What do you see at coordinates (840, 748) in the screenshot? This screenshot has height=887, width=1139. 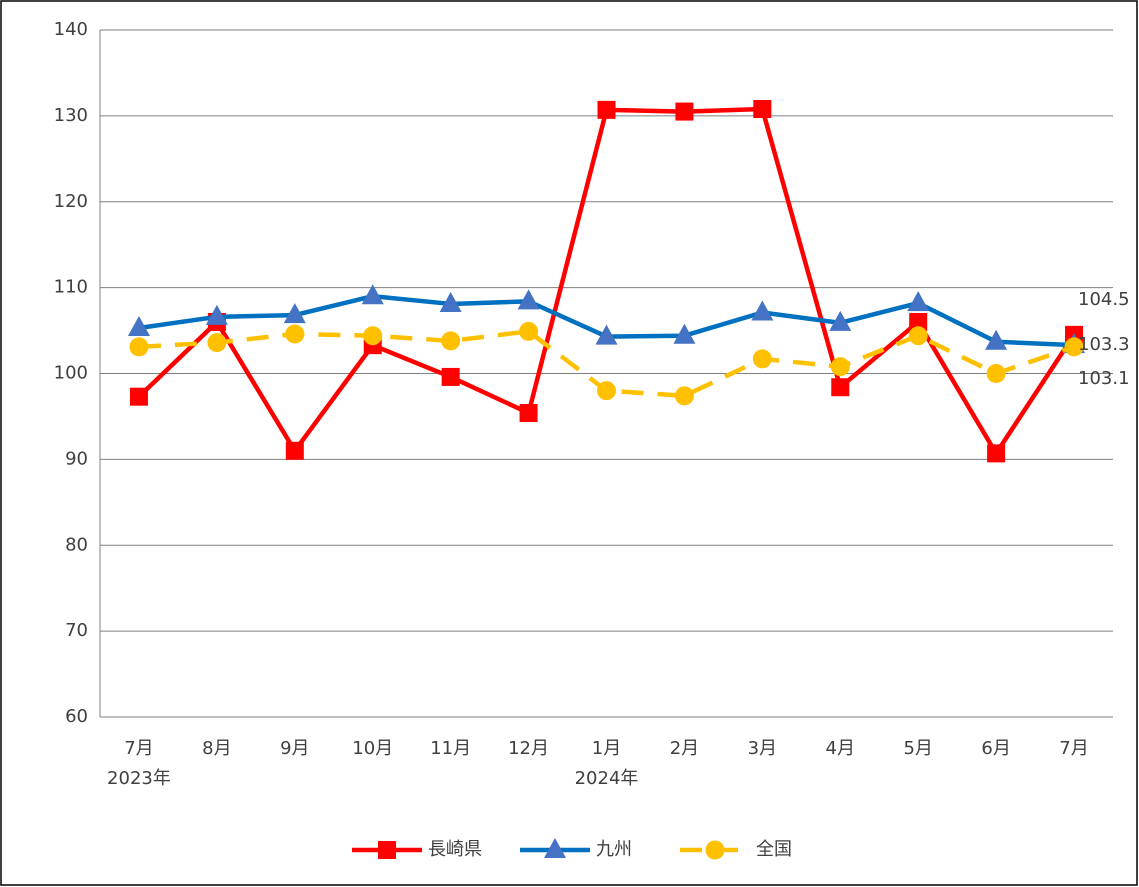 I see `x-tick-label: 4月` at bounding box center [840, 748].